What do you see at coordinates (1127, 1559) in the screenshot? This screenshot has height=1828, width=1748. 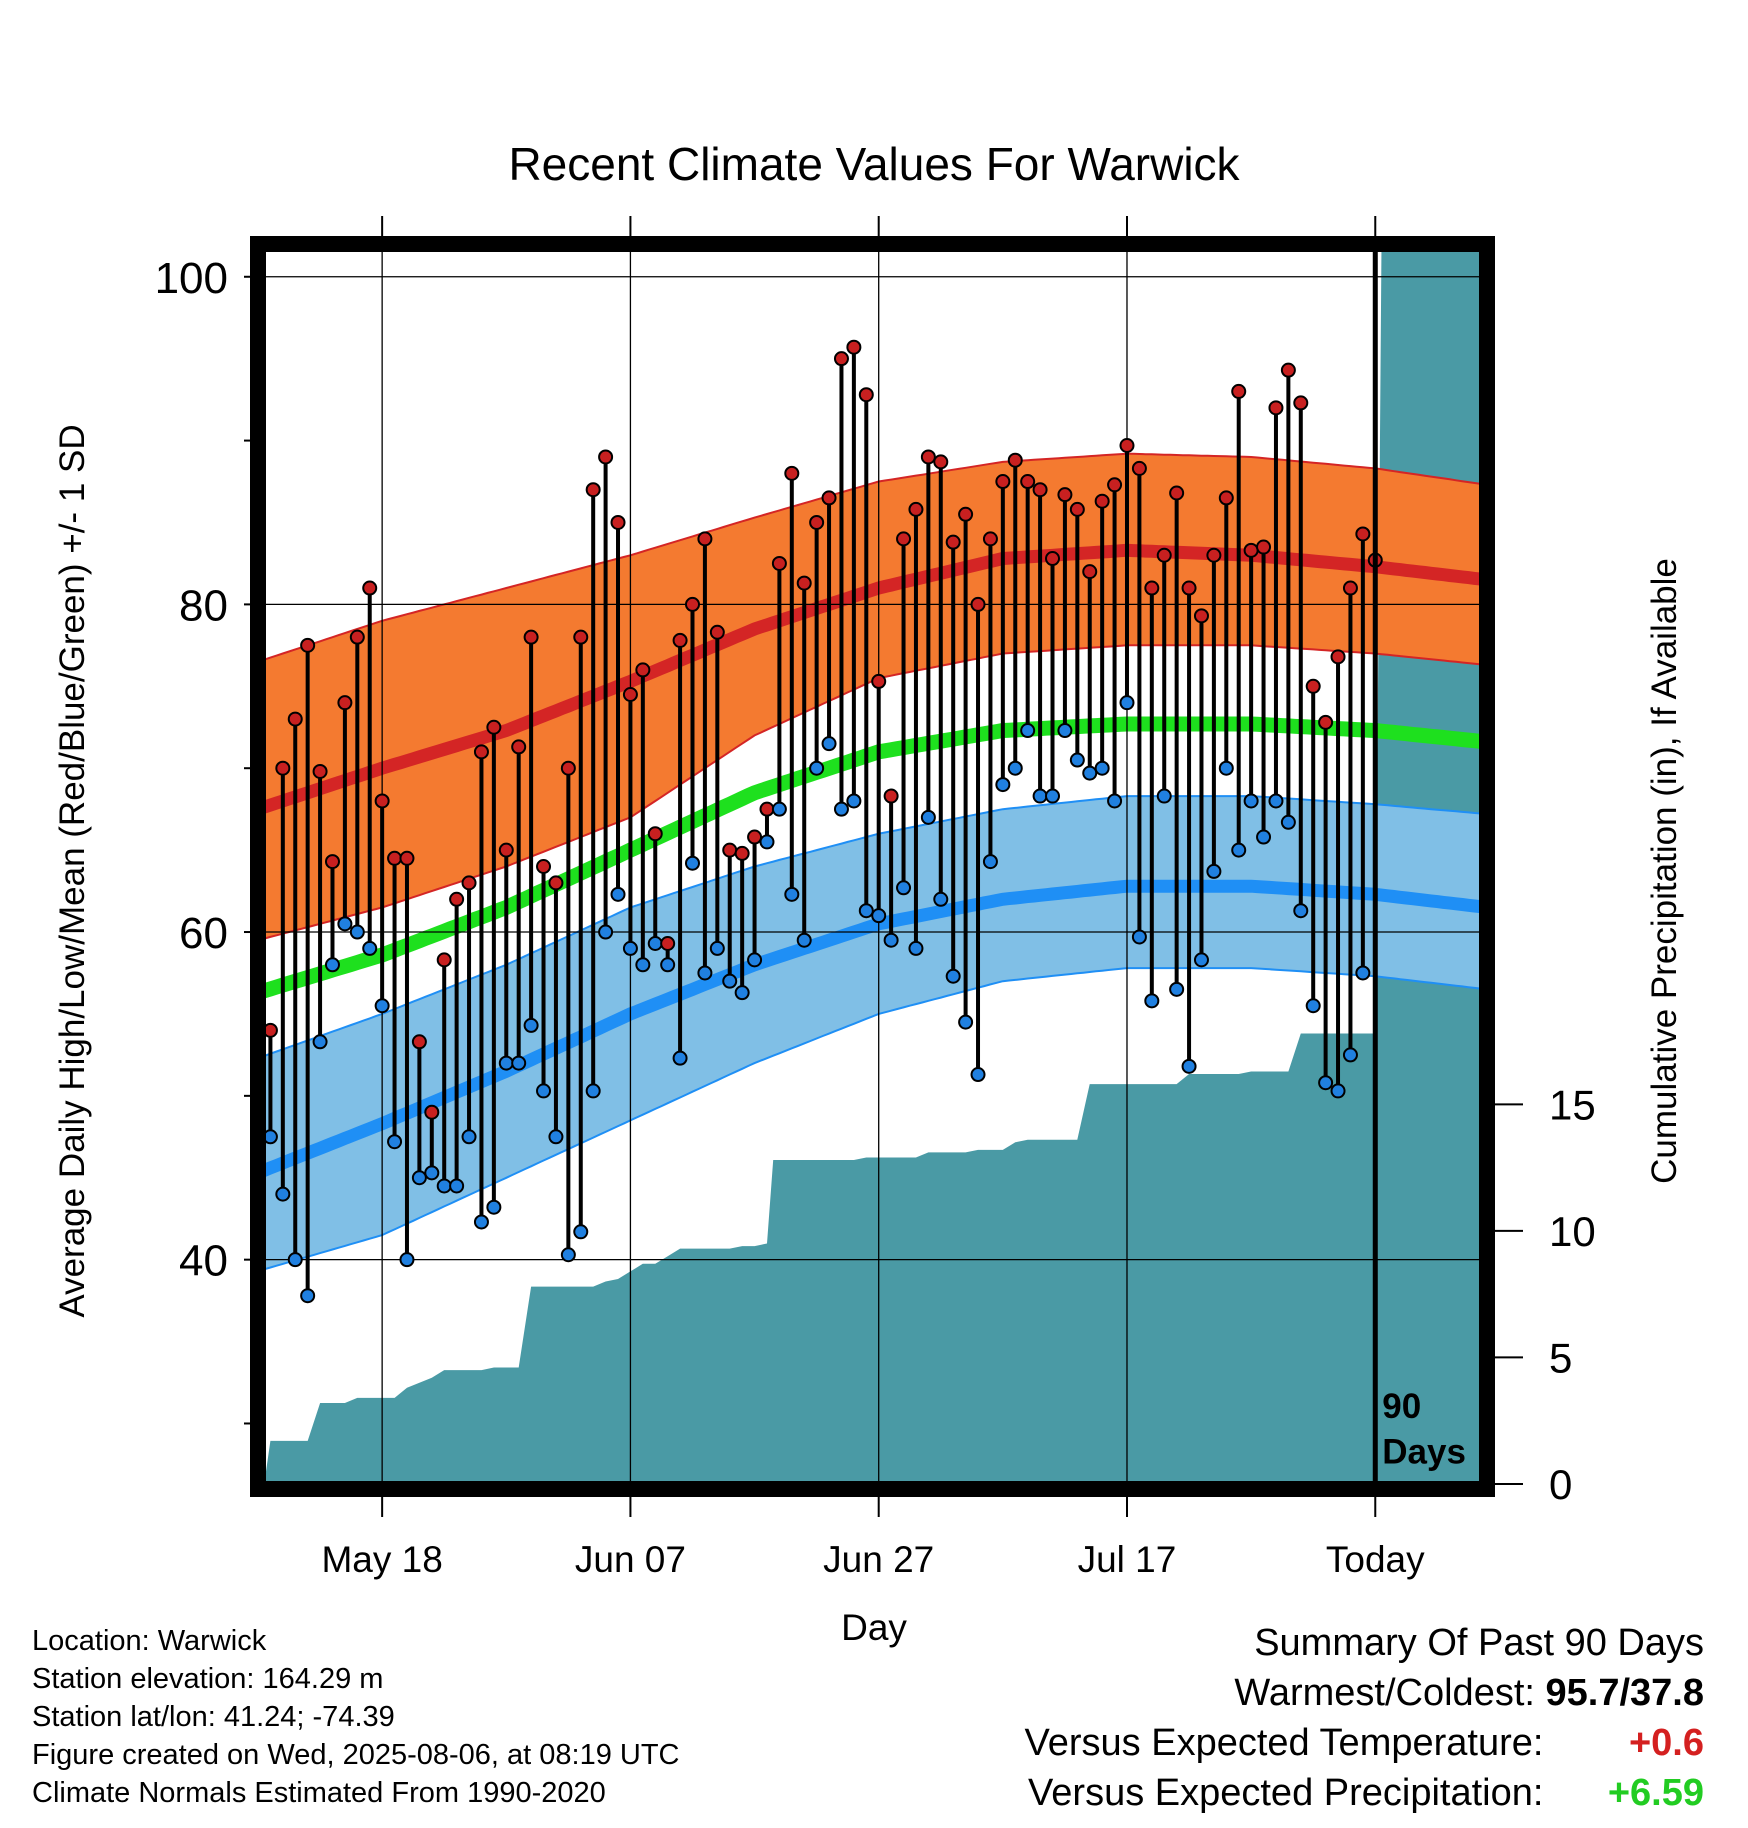 I see `x-tick-label: Jul 17` at bounding box center [1127, 1559].